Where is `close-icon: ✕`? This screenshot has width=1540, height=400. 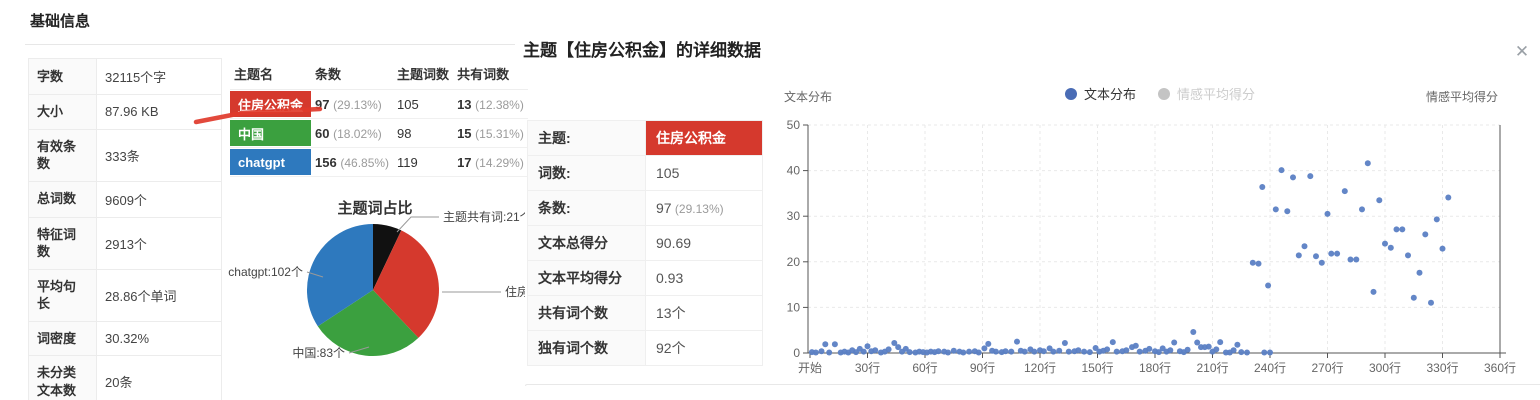
close-icon: ✕ is located at coordinates (1522, 51).